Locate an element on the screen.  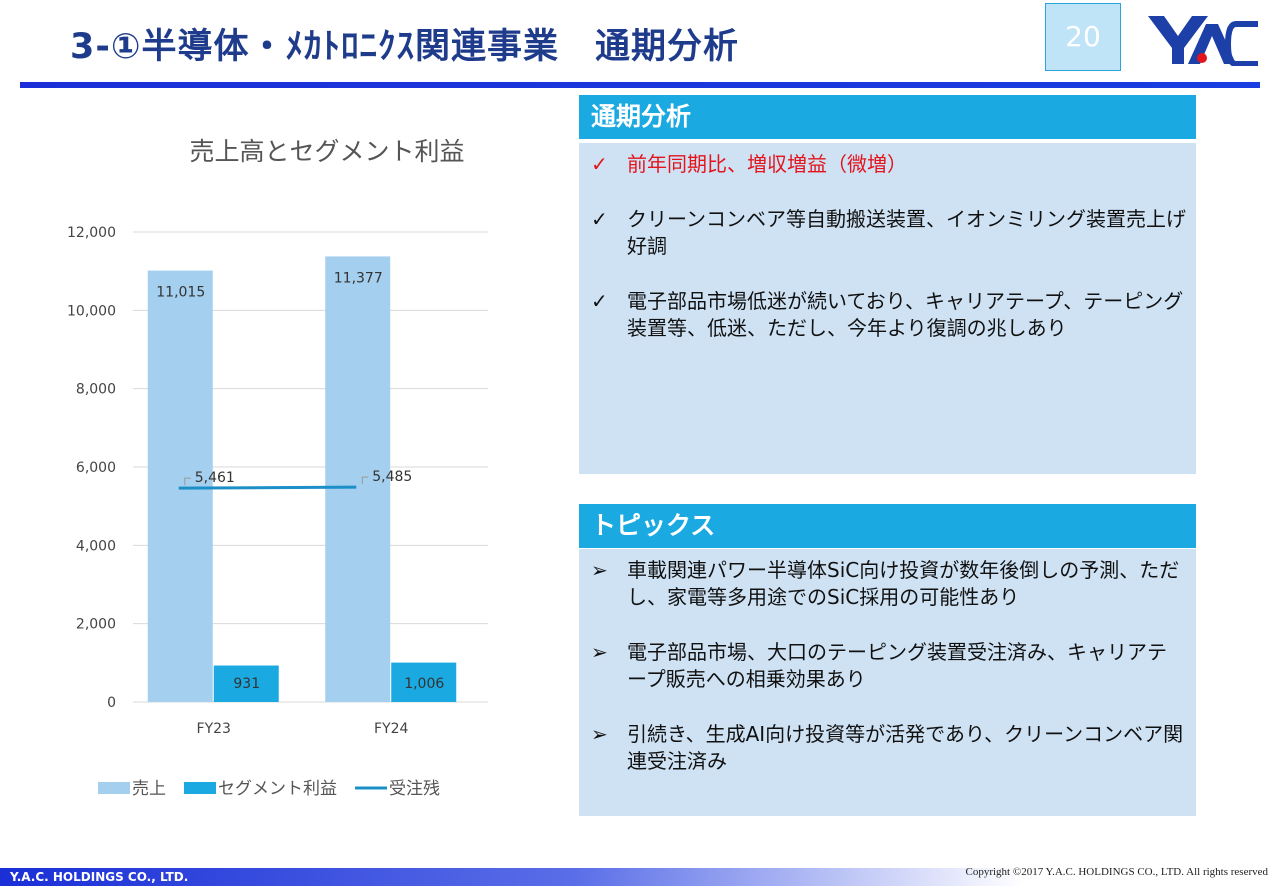
bullet-item: ➢ 電子部品市場、大口のテーピング装置受注済み、キャリアテープ販売への相乗効果あり is located at coordinates (888, 666).